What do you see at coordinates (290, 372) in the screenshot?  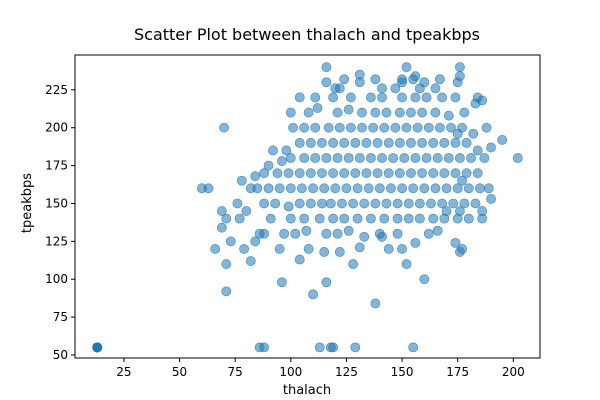 I see `x-tick-label: 100` at bounding box center [290, 372].